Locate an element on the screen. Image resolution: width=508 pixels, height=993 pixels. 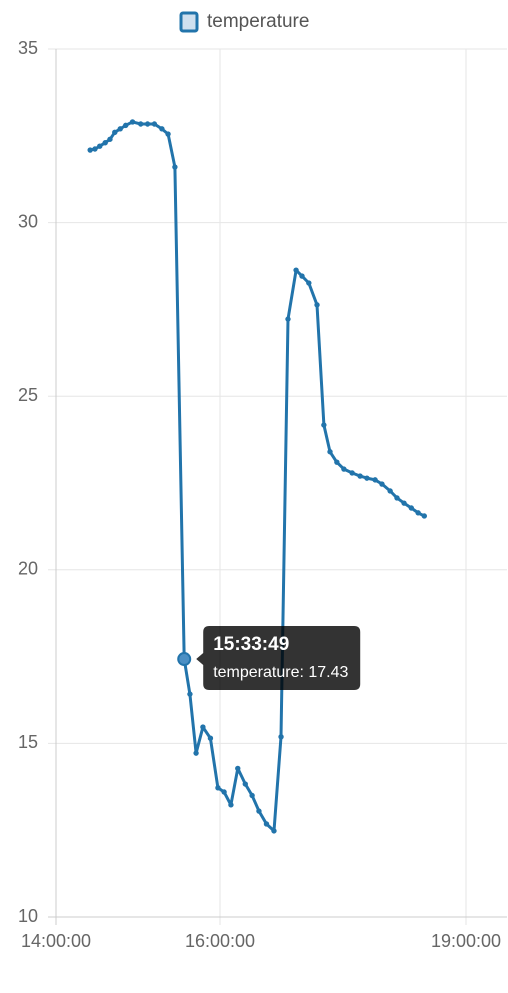
y-tick-label: 10 is located at coordinates (28, 916).